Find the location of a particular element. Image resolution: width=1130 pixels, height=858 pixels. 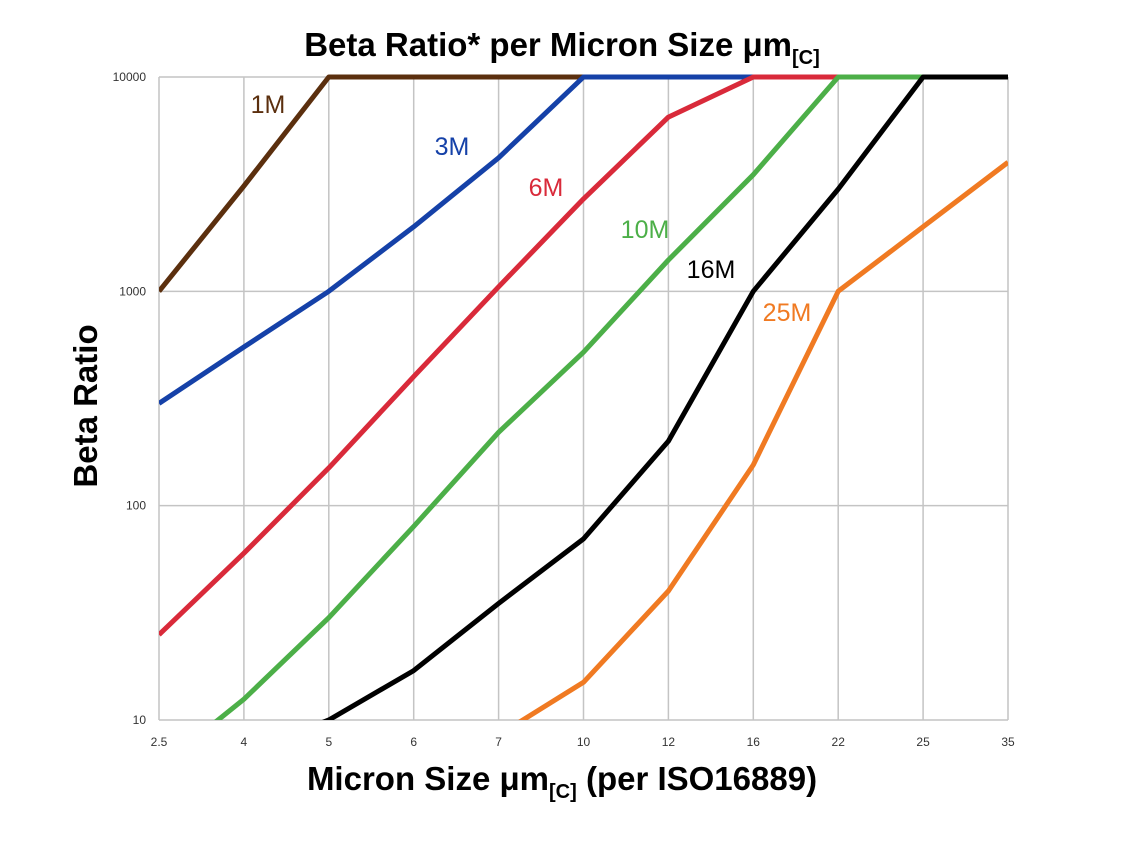

y-axis-label: Beta Ratio is located at coordinates (85, 405).